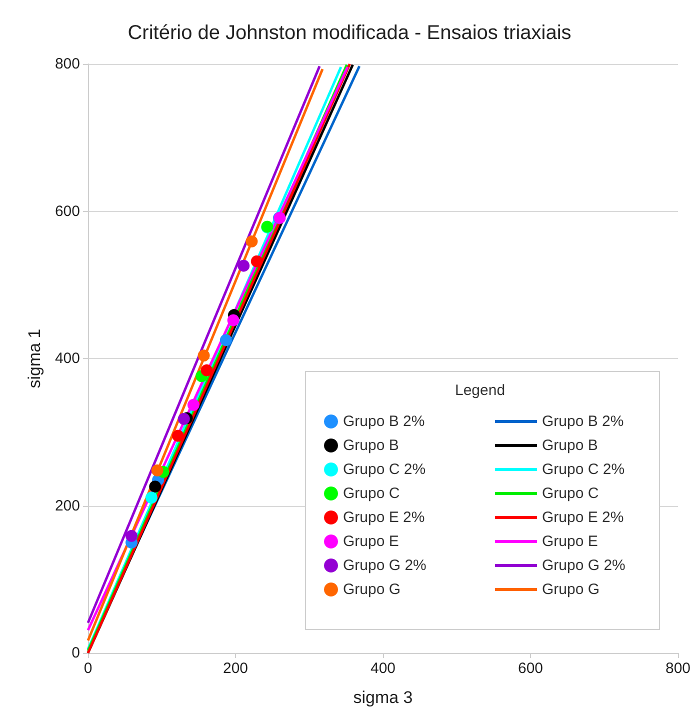  I want to click on legend-title: Legend, so click(480, 390).